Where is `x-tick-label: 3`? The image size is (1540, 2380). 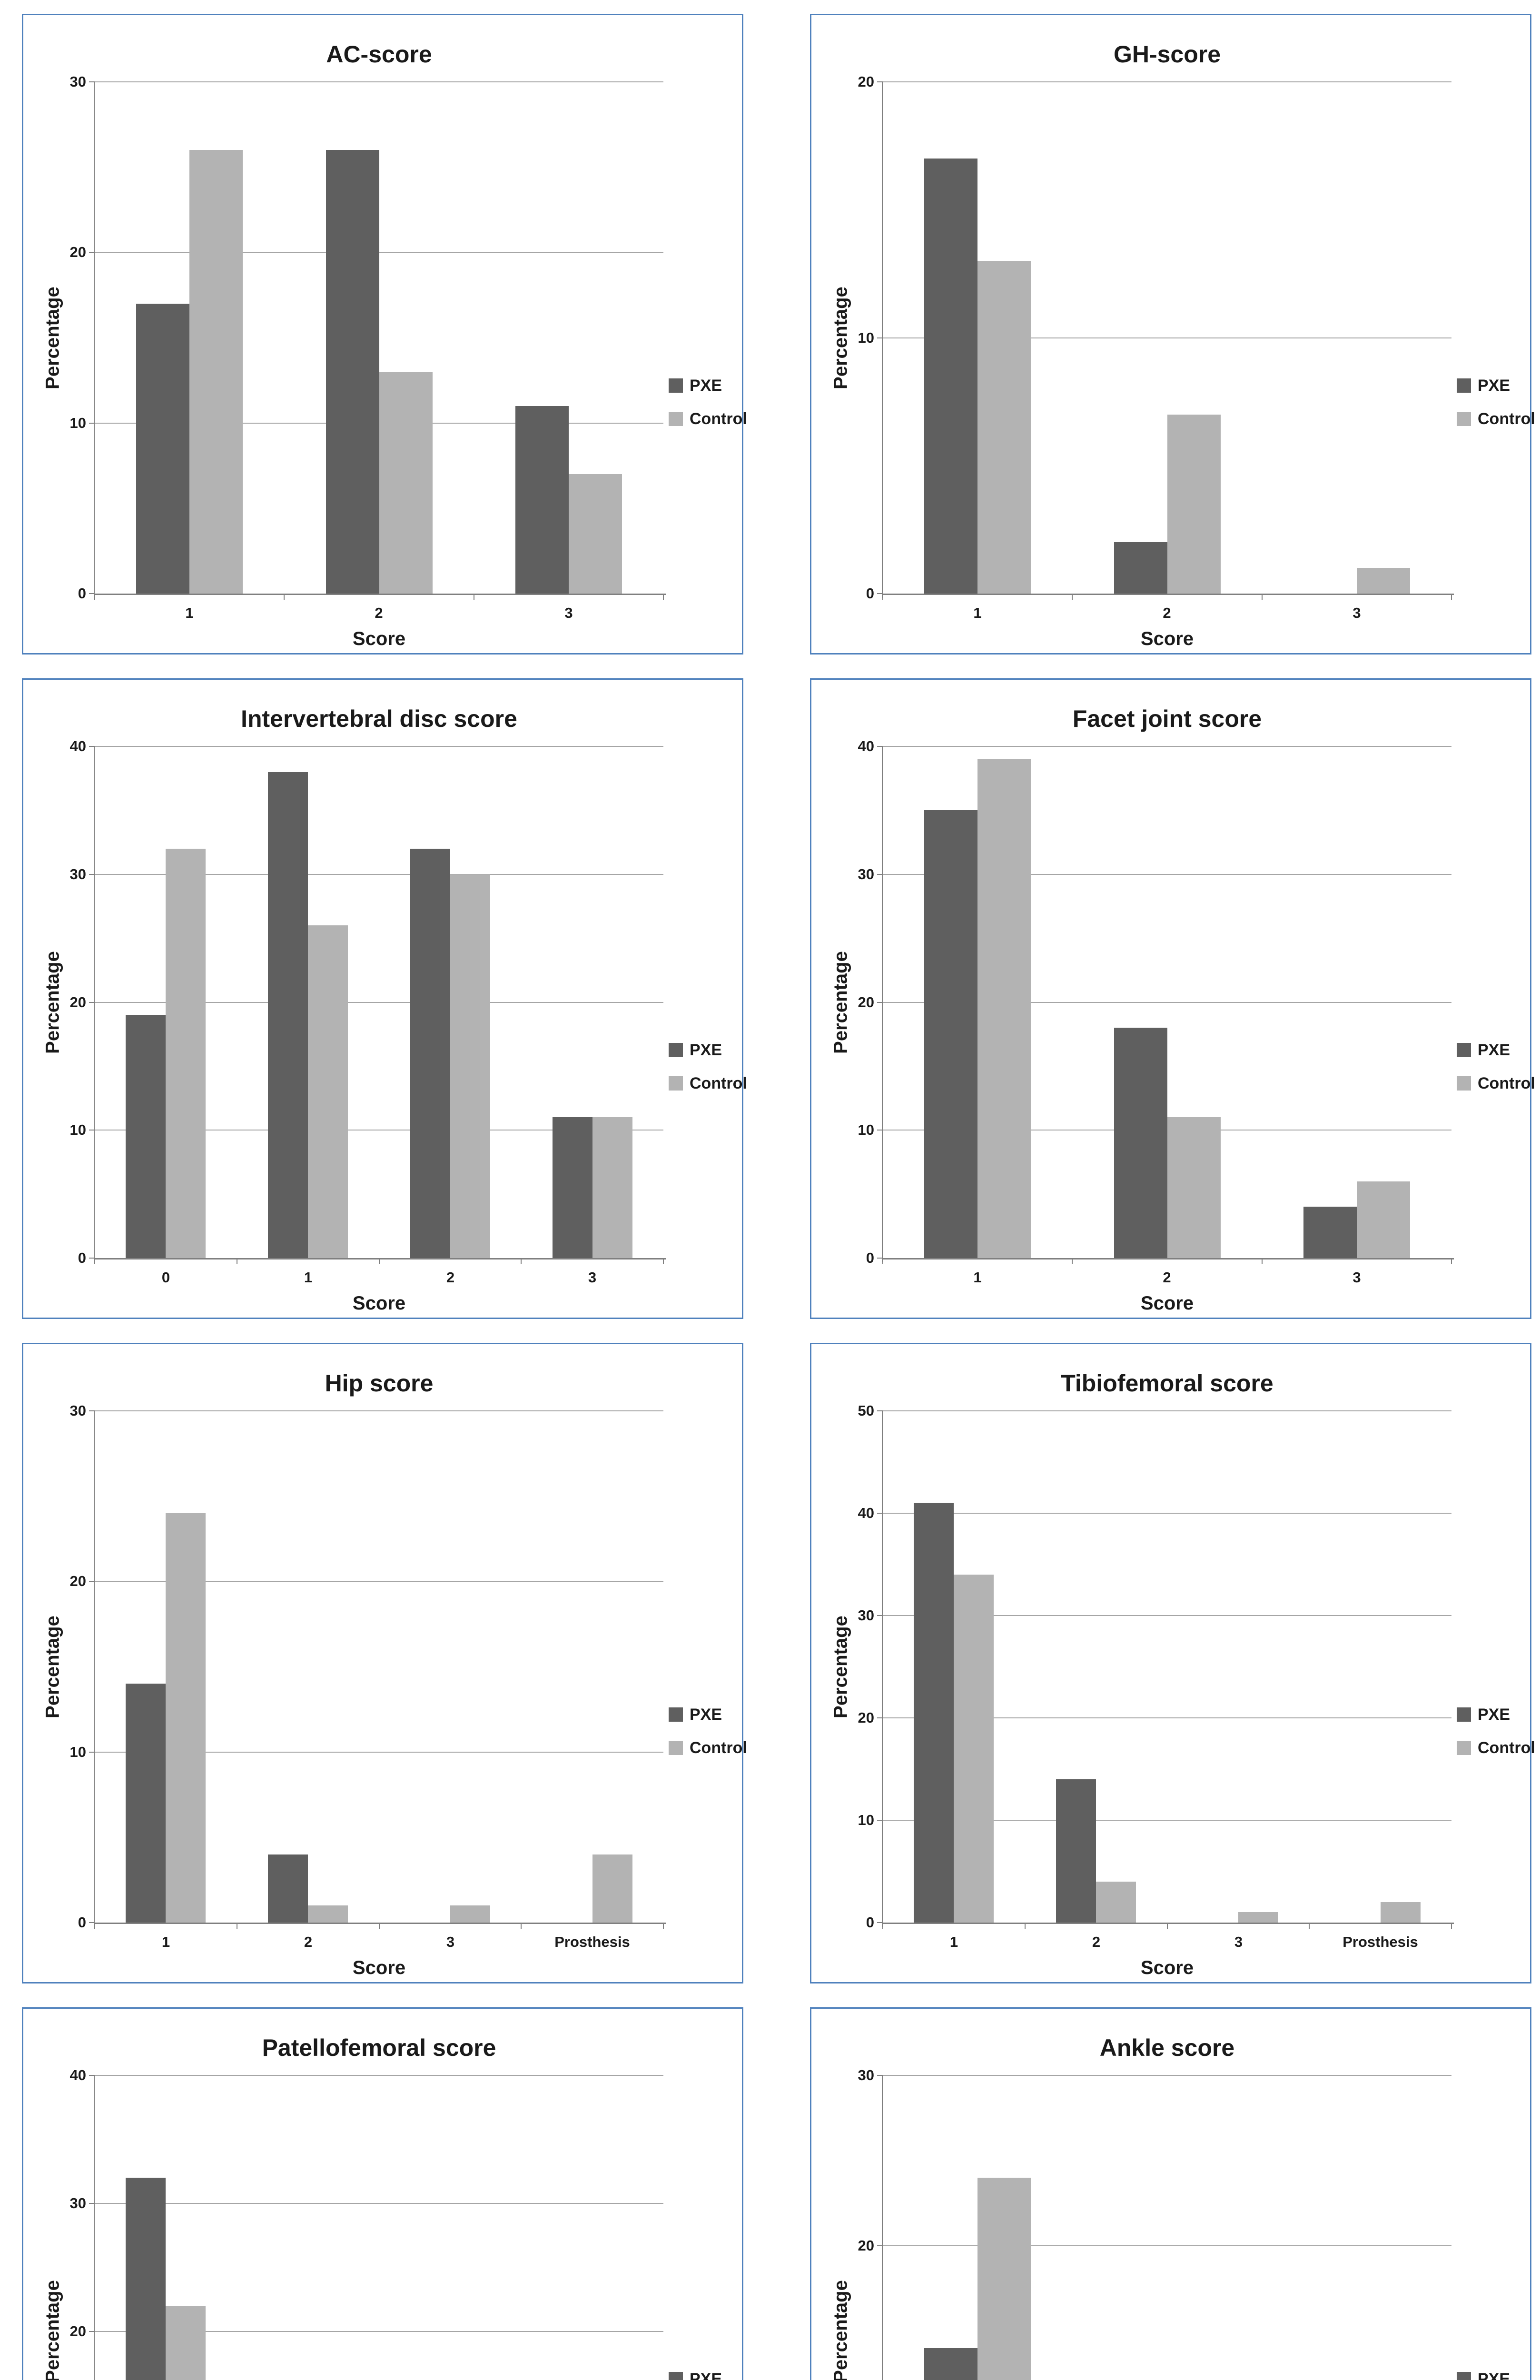 x-tick-label: 3 is located at coordinates (568, 613).